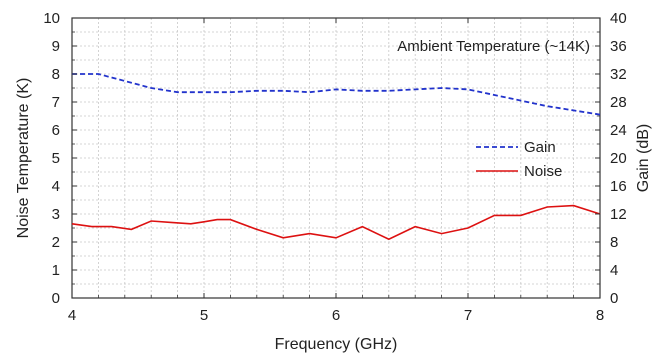 The image size is (663, 358). I want to click on y-right-tick-label: 36, so click(618, 46).